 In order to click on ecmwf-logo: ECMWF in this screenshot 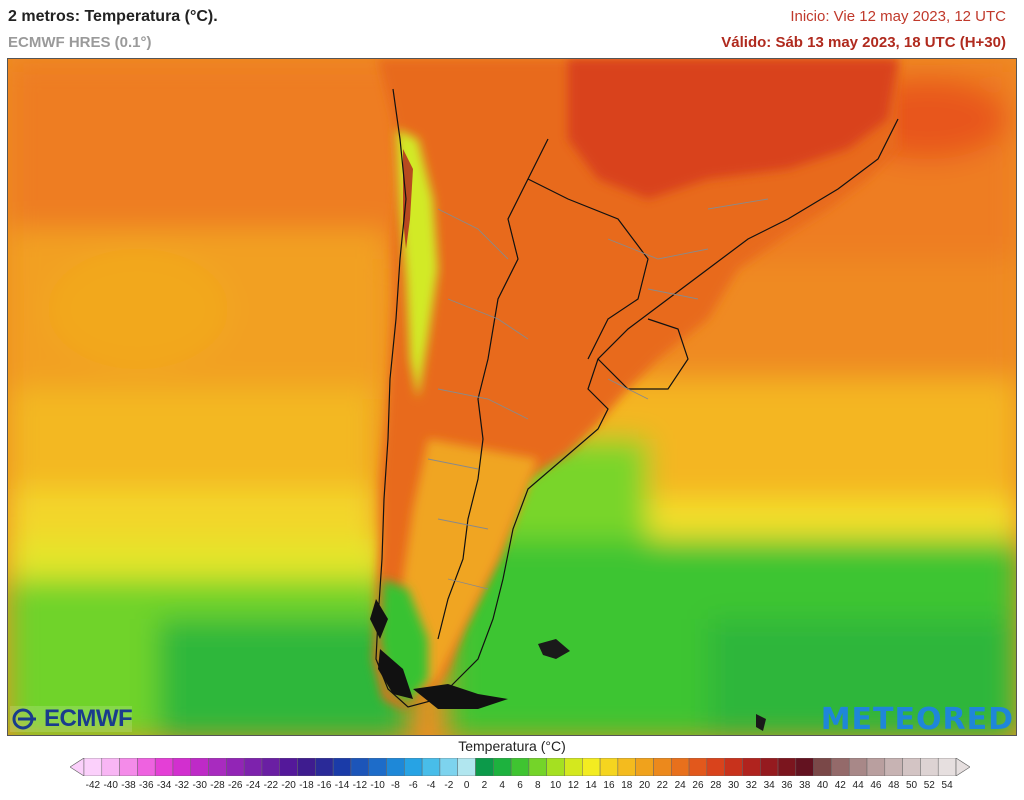, I will do `click(71, 718)`.